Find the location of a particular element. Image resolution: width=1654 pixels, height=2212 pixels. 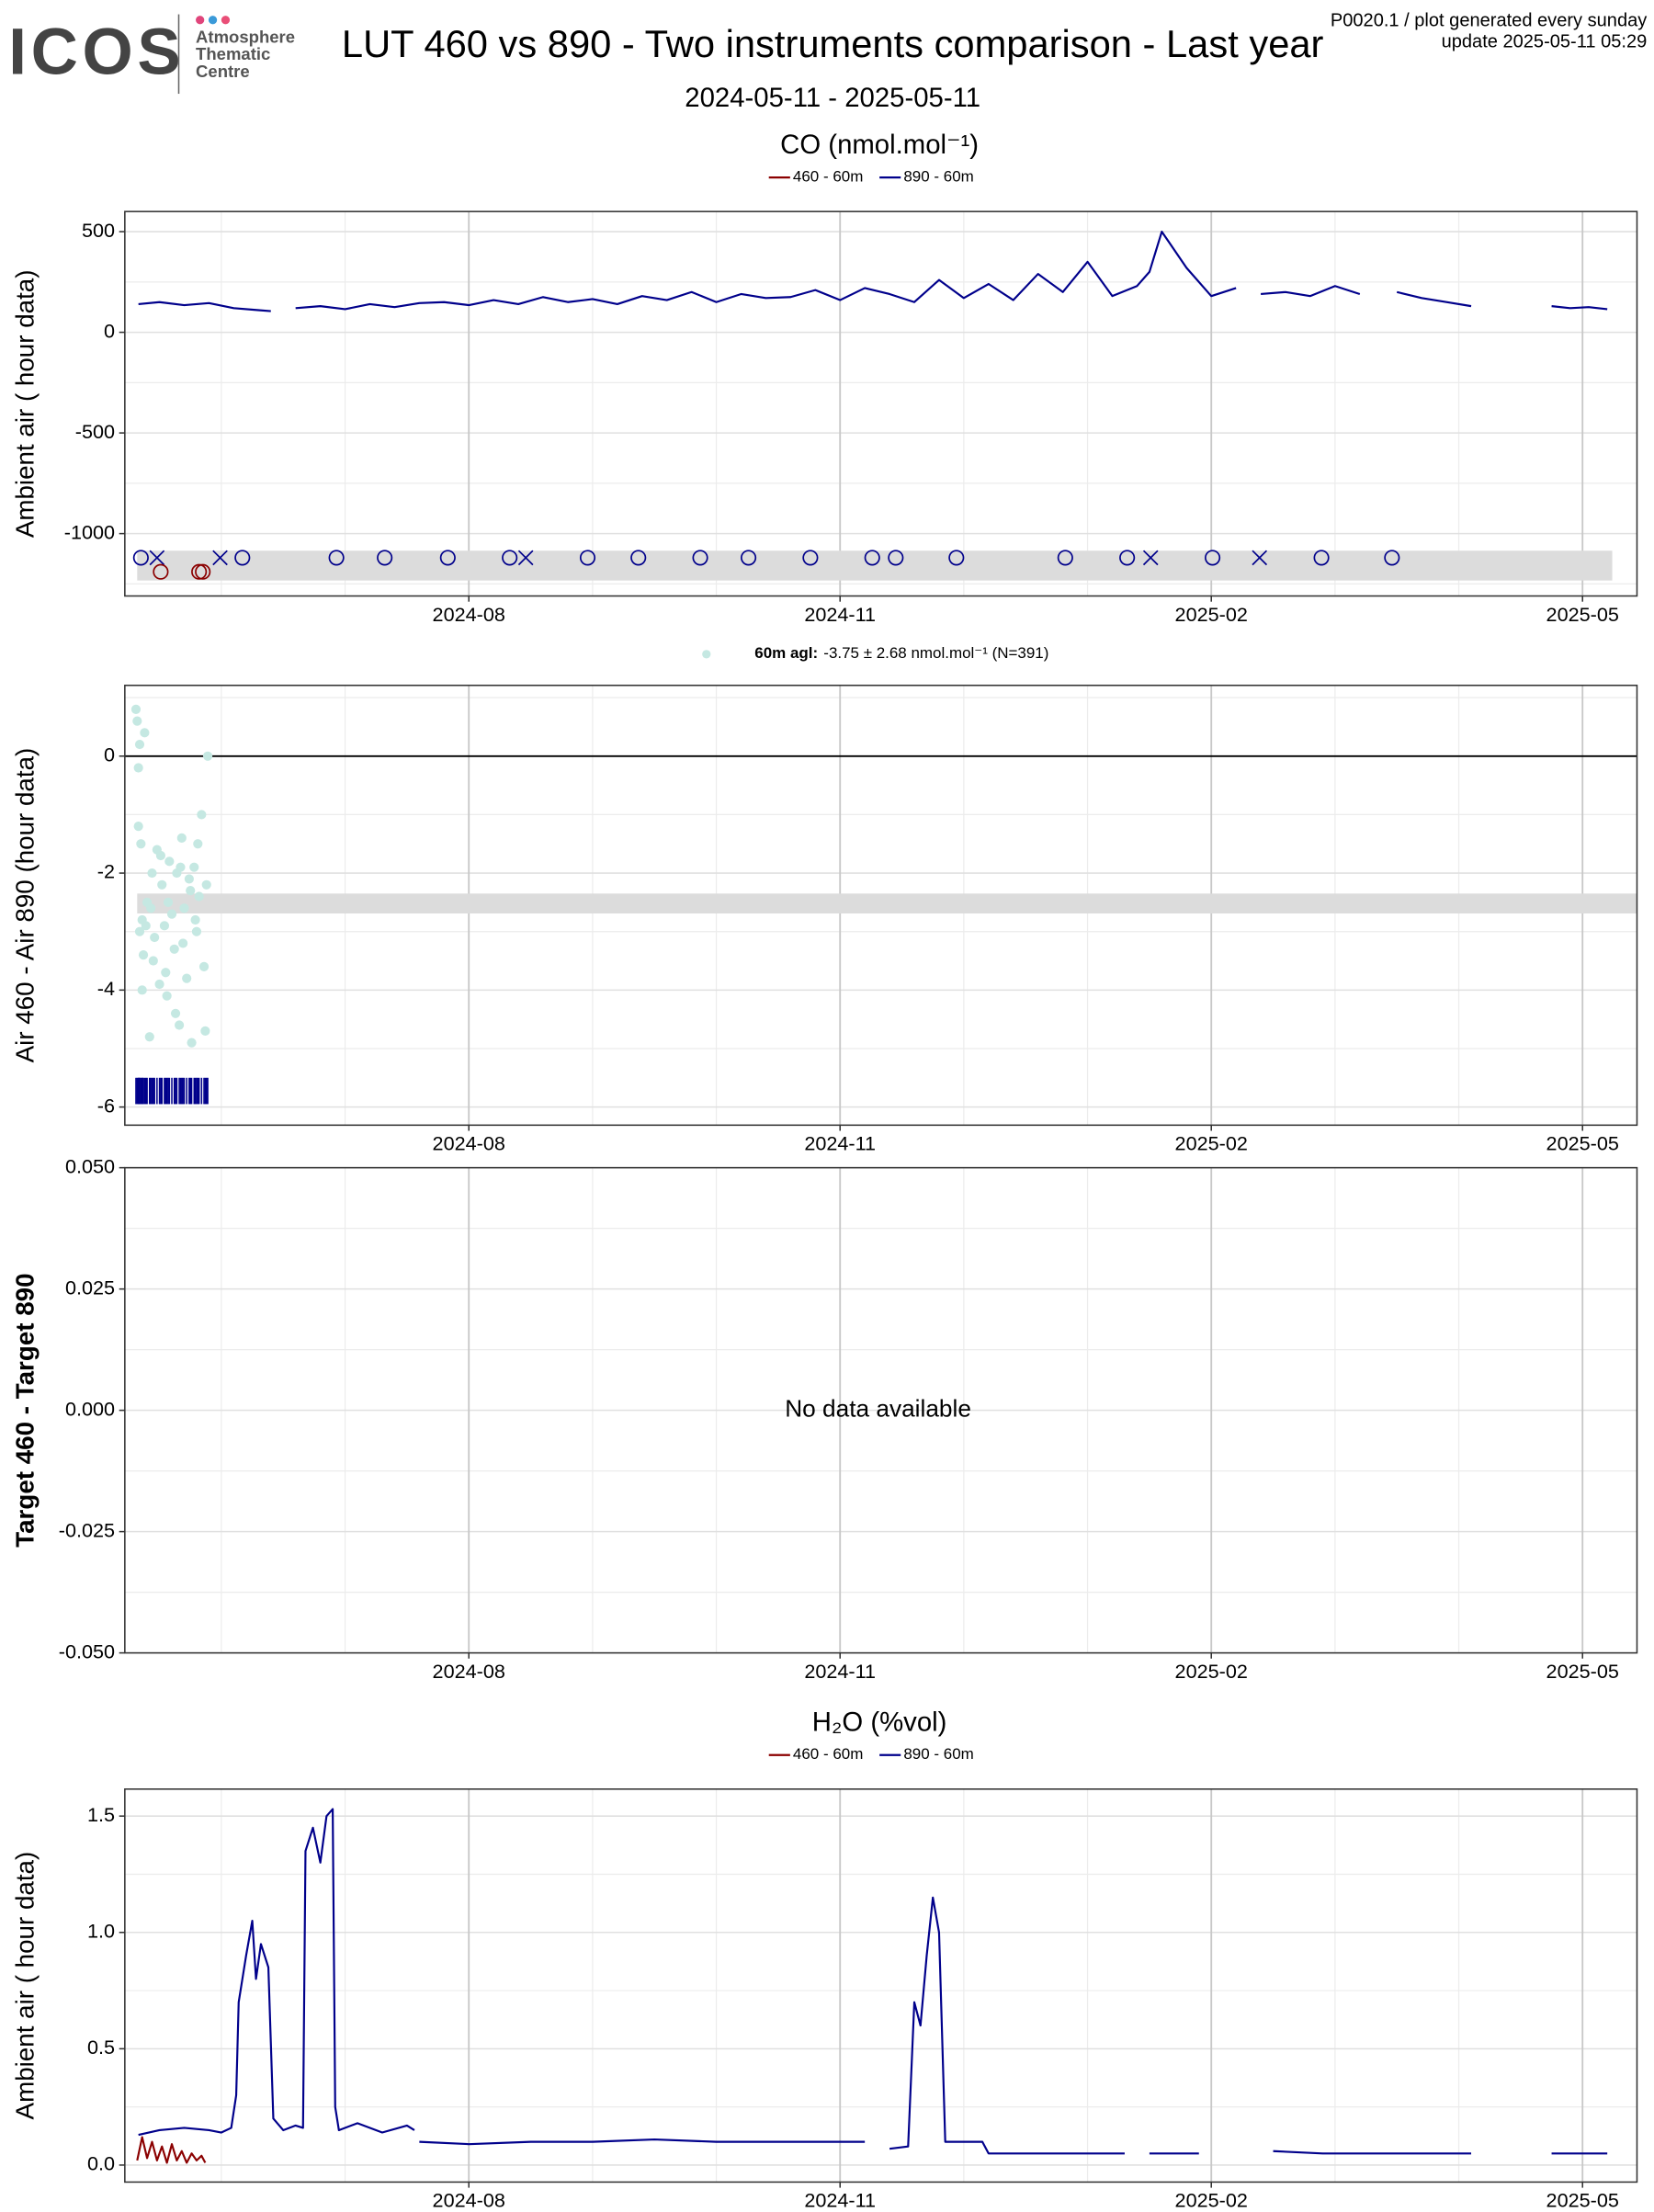

y-tick-label: -0.050 is located at coordinates (87, 1650).